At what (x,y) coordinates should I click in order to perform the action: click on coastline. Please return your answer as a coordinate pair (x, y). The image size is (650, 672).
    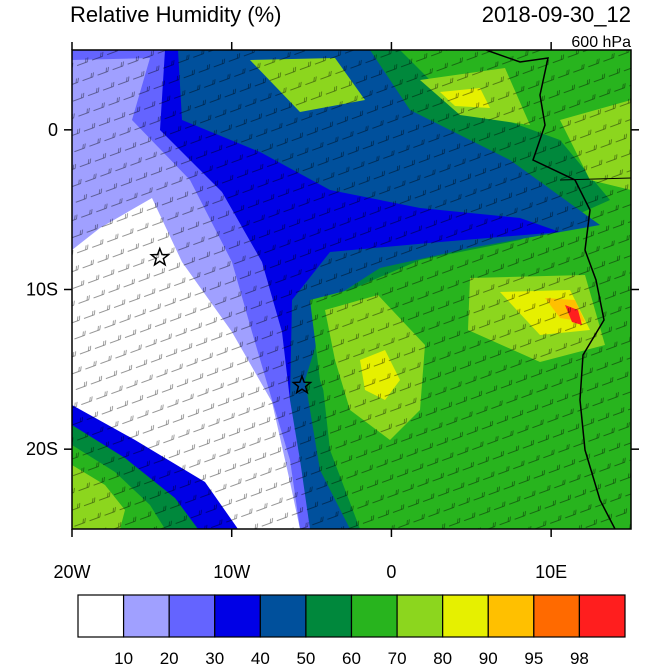
    Looking at the image, I should click on (550, 289).